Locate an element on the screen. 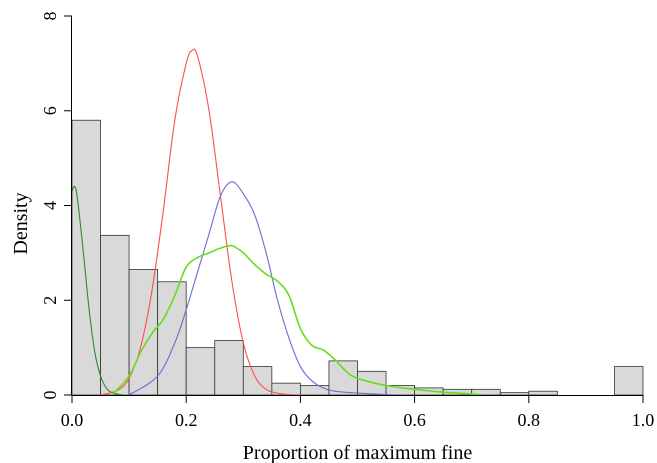  y-tick-label: 0 is located at coordinates (50, 395).